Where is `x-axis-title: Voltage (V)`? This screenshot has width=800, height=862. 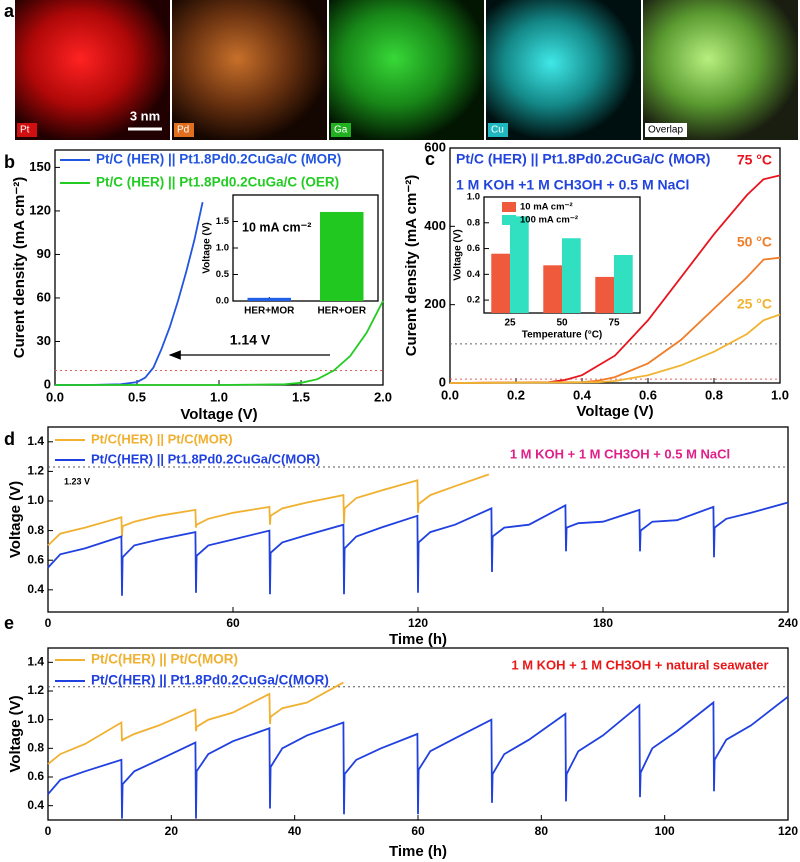 x-axis-title: Voltage (V) is located at coordinates (218, 414).